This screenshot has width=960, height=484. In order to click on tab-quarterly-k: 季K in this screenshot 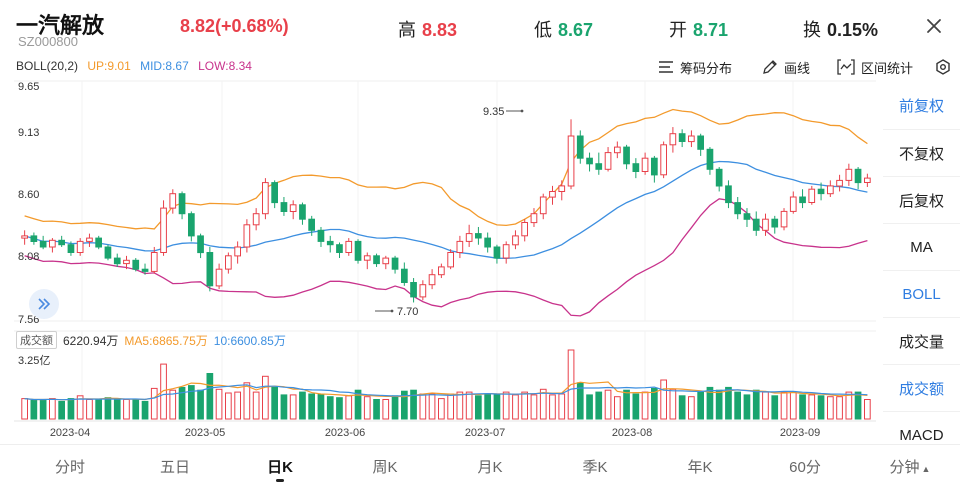, I will do `click(595, 467)`.